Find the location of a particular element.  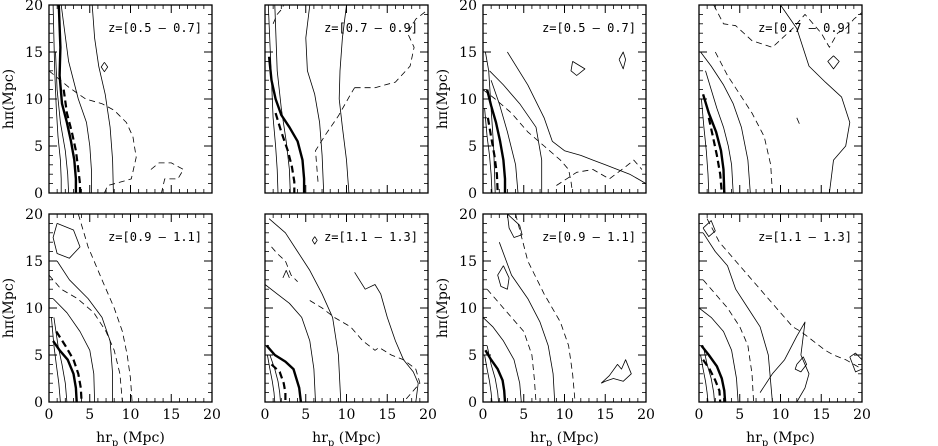

panel-redshift-label: z=[0.5 – 0.7] is located at coordinates (589, 28).